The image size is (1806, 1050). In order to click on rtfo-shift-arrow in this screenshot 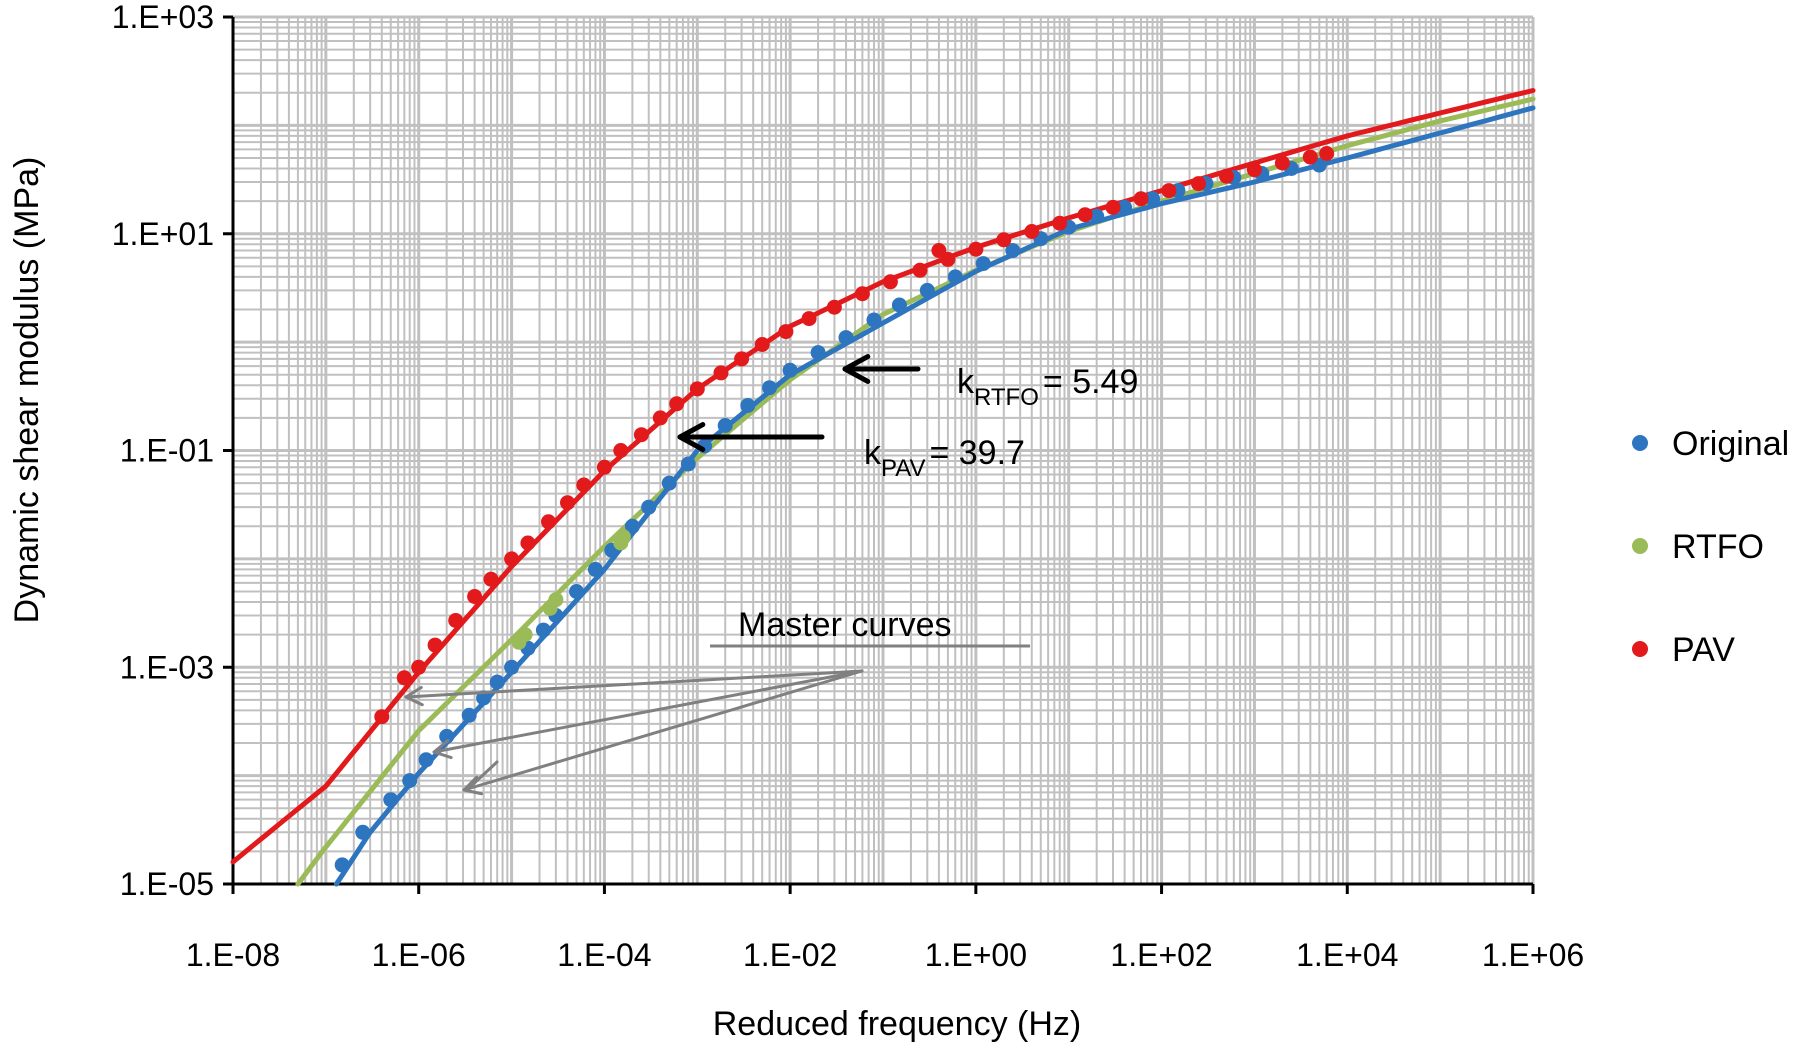, I will do `click(881, 369)`.